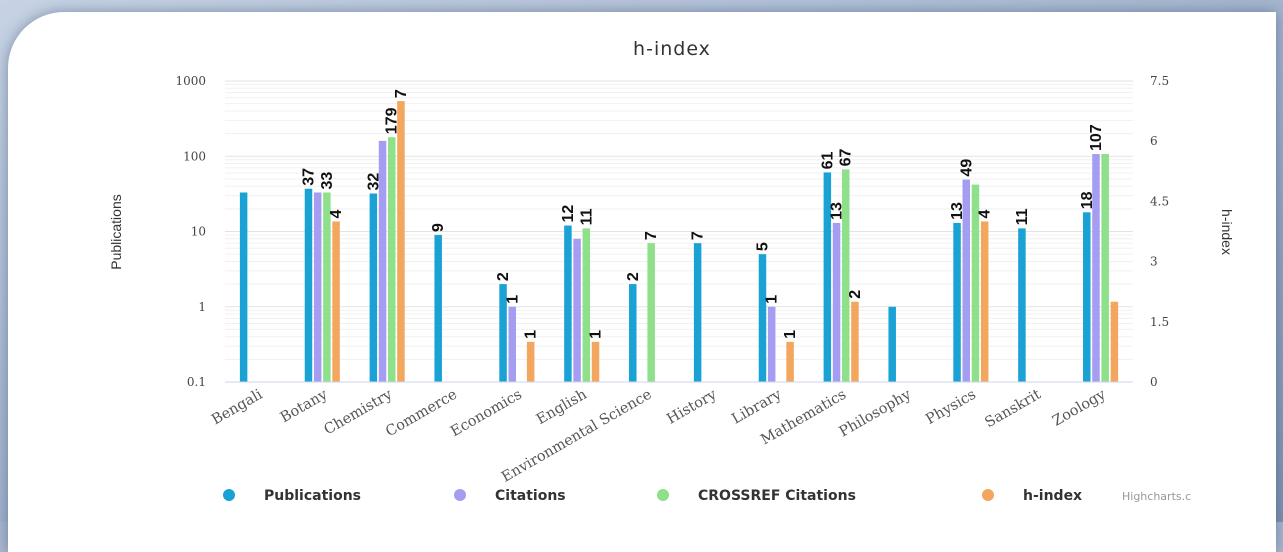 Image resolution: width=1283 pixels, height=552 pixels. What do you see at coordinates (190, 81) in the screenshot?
I see `left-tick-label: 1000` at bounding box center [190, 81].